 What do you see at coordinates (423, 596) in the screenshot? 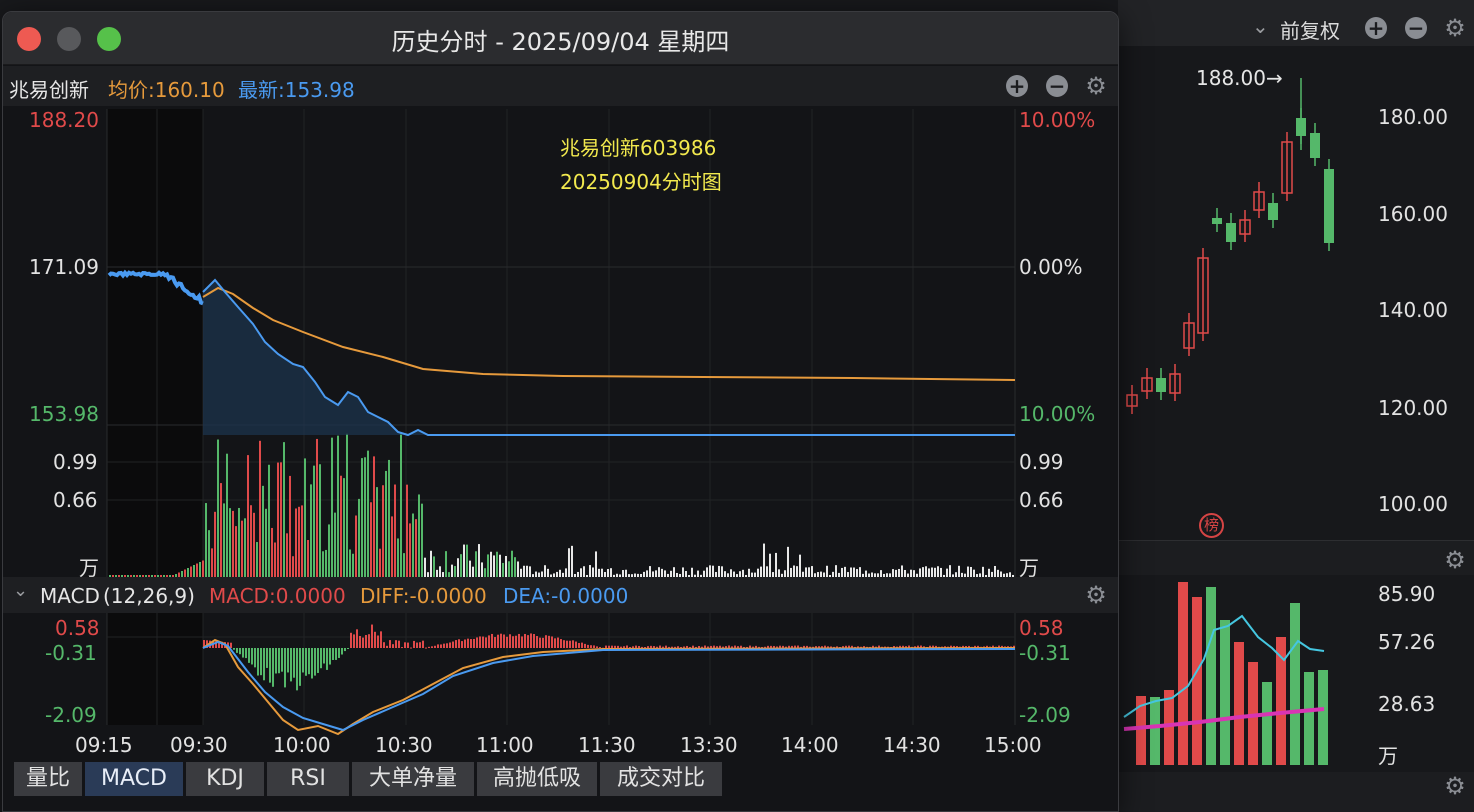
I see `diff-value: DIFF:-0.0000` at bounding box center [423, 596].